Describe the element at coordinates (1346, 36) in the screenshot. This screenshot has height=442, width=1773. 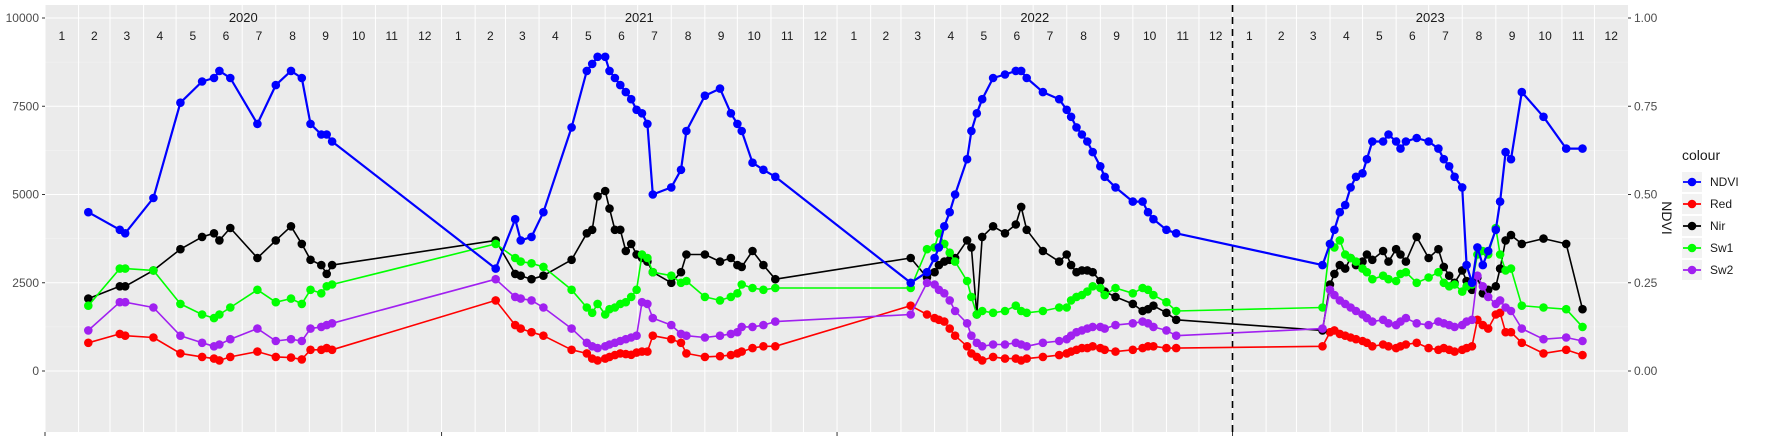
I see `month-label: 4` at that location.